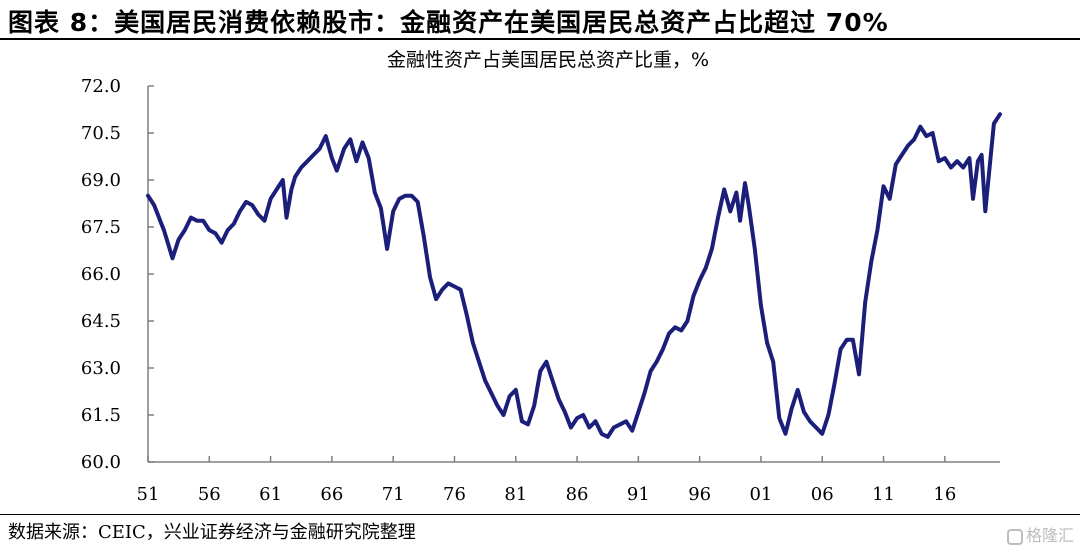 Image resolution: width=1080 pixels, height=548 pixels. What do you see at coordinates (577, 494) in the screenshot?
I see `x-tick-label: 86` at bounding box center [577, 494].